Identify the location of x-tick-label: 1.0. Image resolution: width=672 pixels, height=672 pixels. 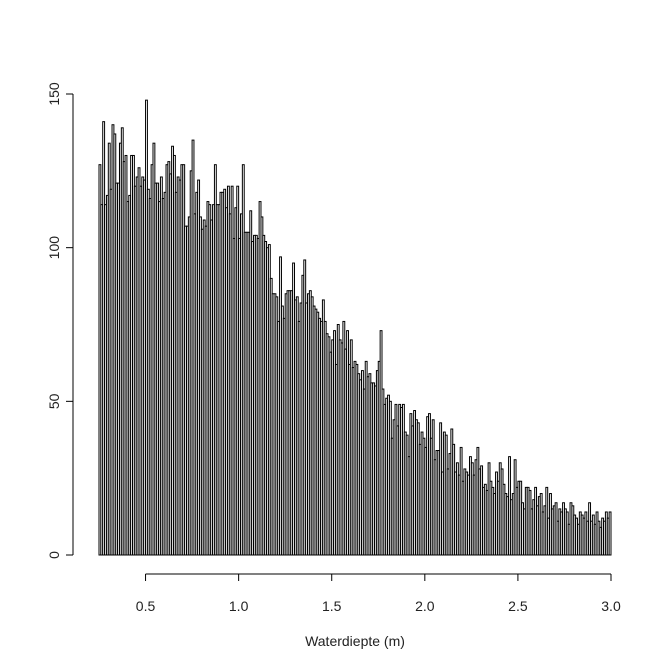
(239, 606).